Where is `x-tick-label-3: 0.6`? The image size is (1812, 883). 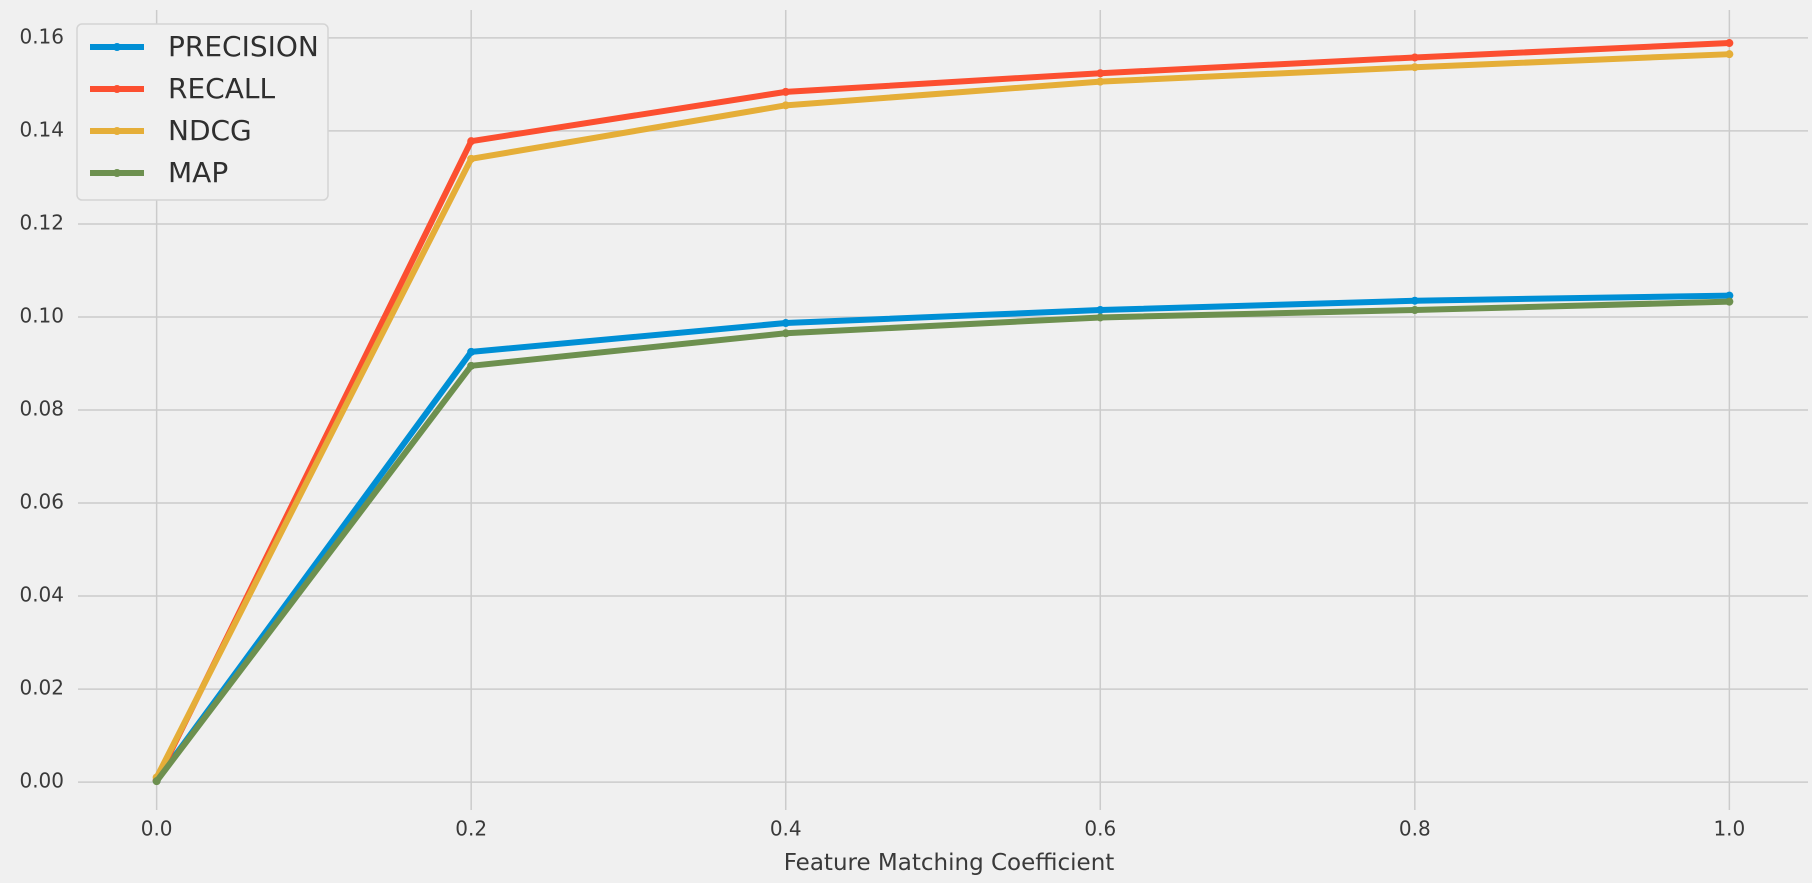
x-tick-label-3: 0.6 is located at coordinates (1100, 829).